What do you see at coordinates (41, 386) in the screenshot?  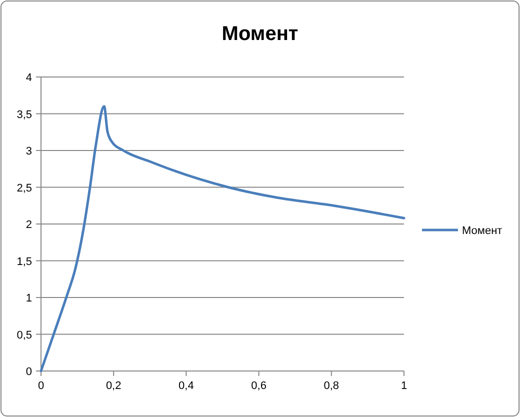 I see `x-tick-label: 0` at bounding box center [41, 386].